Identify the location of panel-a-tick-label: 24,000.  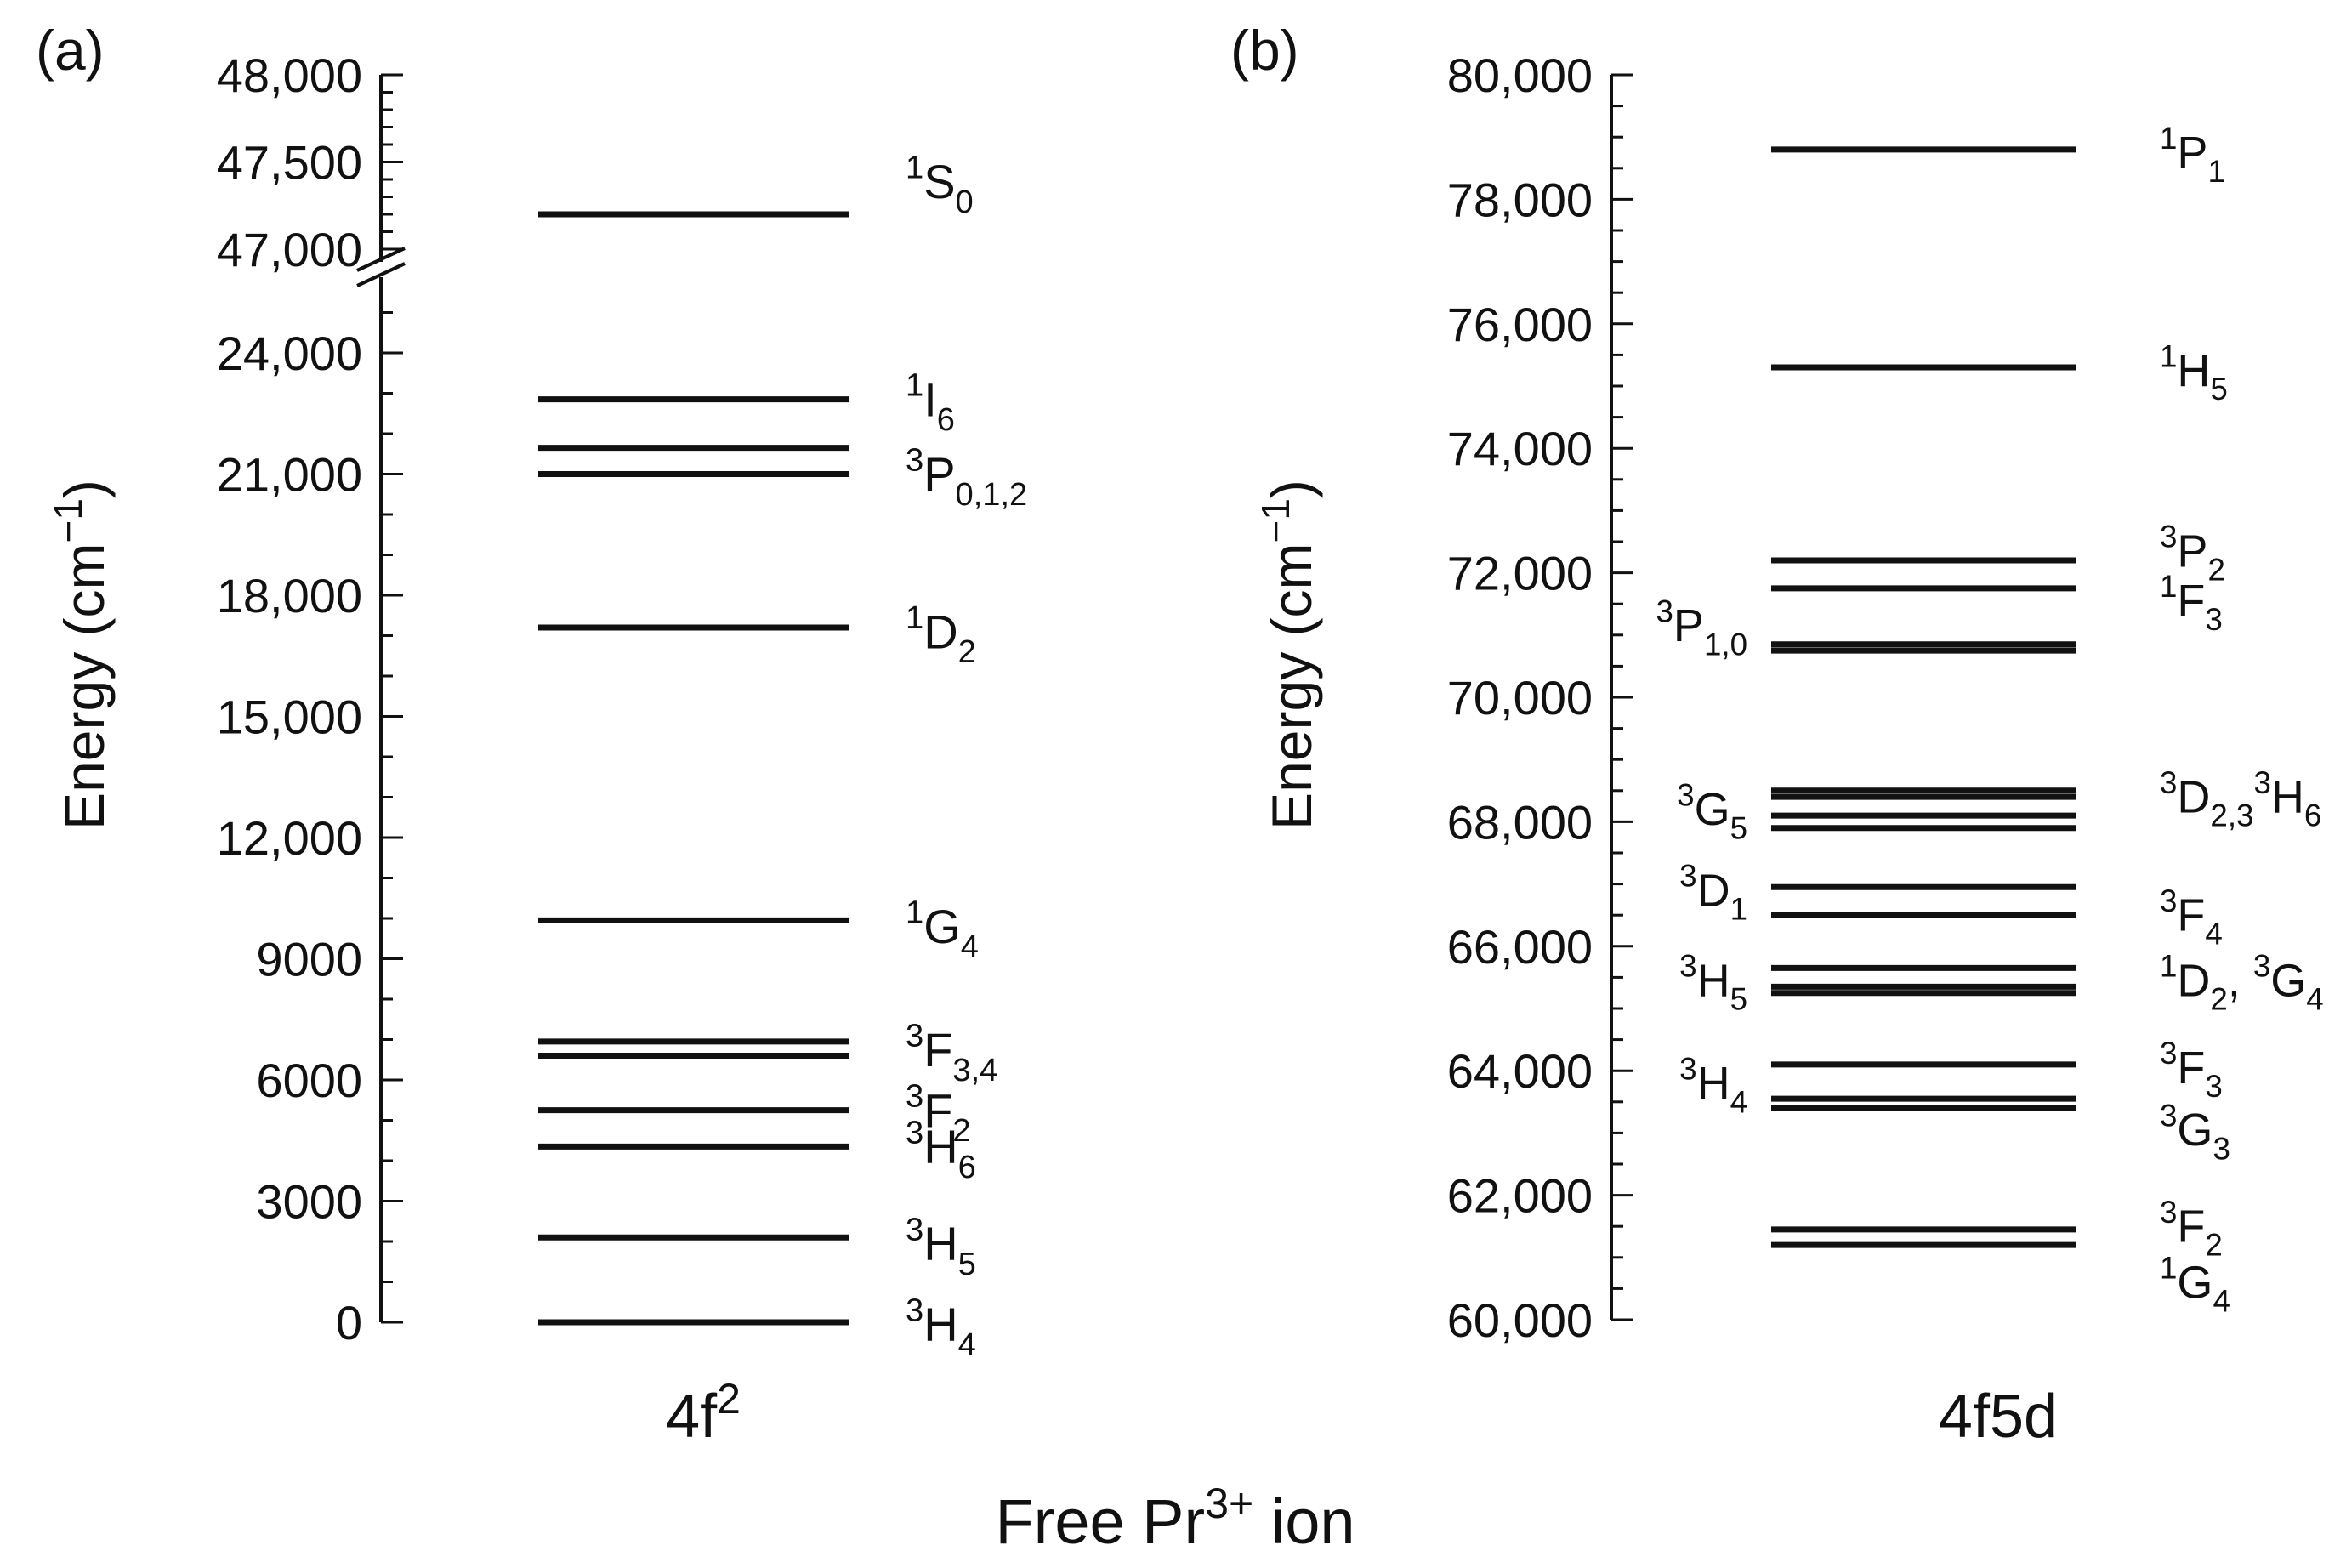
(290, 353).